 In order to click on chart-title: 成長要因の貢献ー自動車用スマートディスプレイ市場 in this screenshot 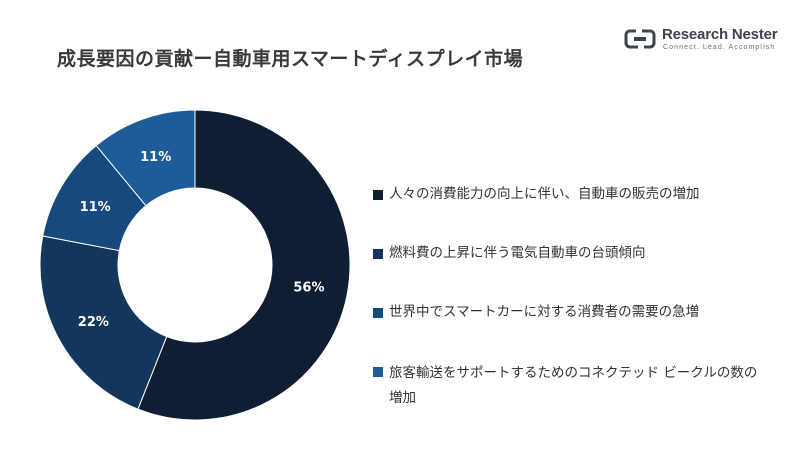, I will do `click(290, 59)`.